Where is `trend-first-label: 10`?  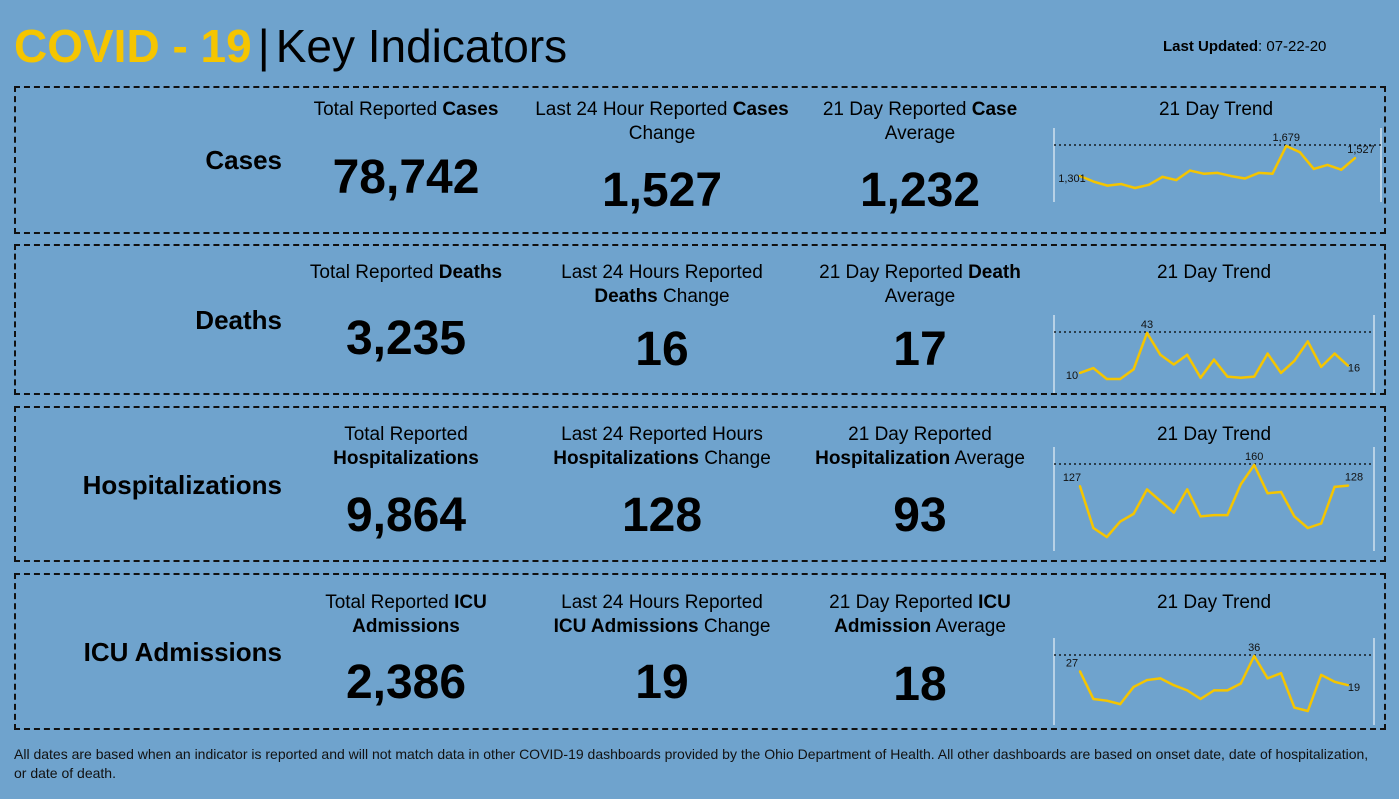
trend-first-label: 10 is located at coordinates (1072, 376).